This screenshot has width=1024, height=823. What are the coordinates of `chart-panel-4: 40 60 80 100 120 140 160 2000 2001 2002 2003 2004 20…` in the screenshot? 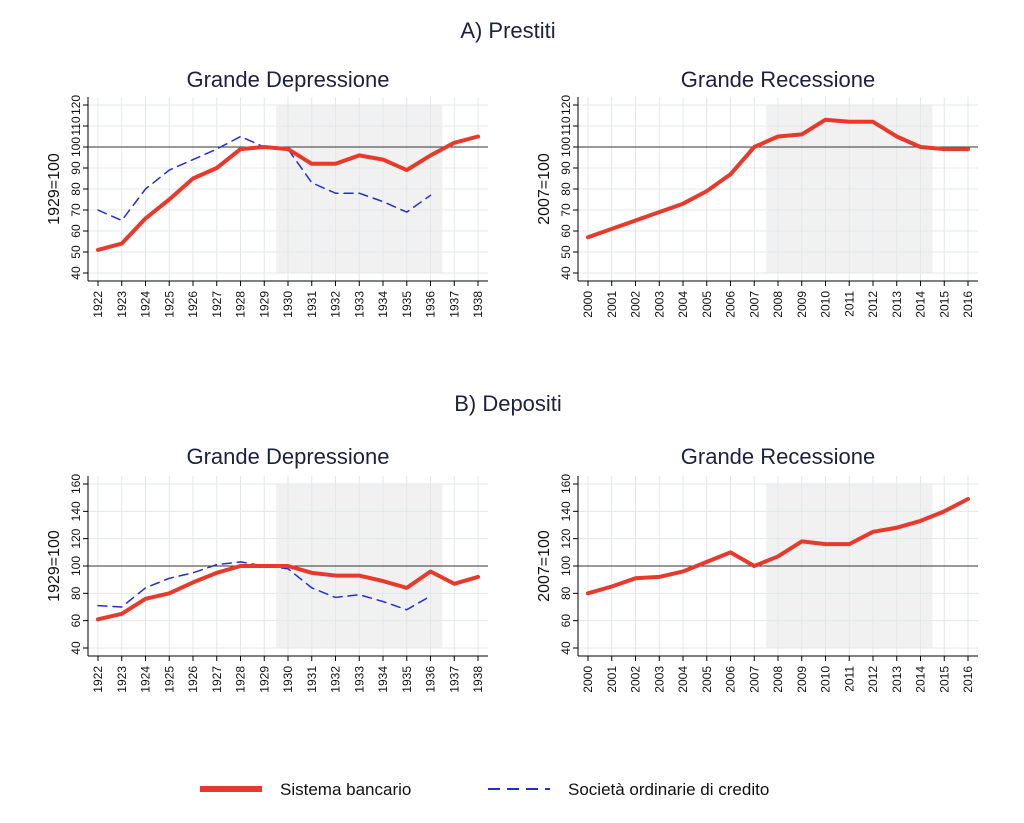 It's located at (757, 568).